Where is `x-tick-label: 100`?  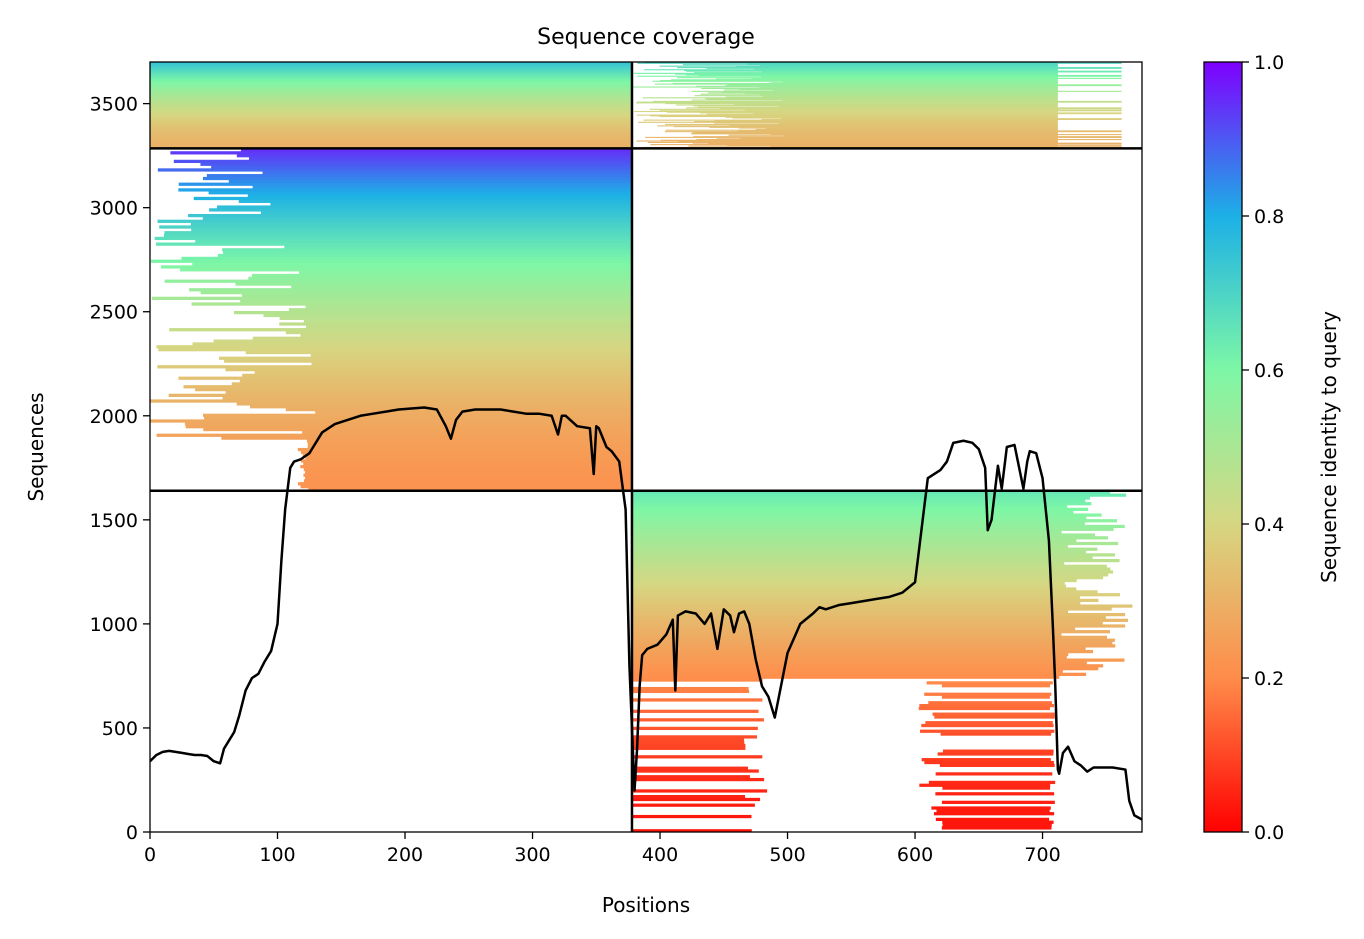 x-tick-label: 100 is located at coordinates (277, 855).